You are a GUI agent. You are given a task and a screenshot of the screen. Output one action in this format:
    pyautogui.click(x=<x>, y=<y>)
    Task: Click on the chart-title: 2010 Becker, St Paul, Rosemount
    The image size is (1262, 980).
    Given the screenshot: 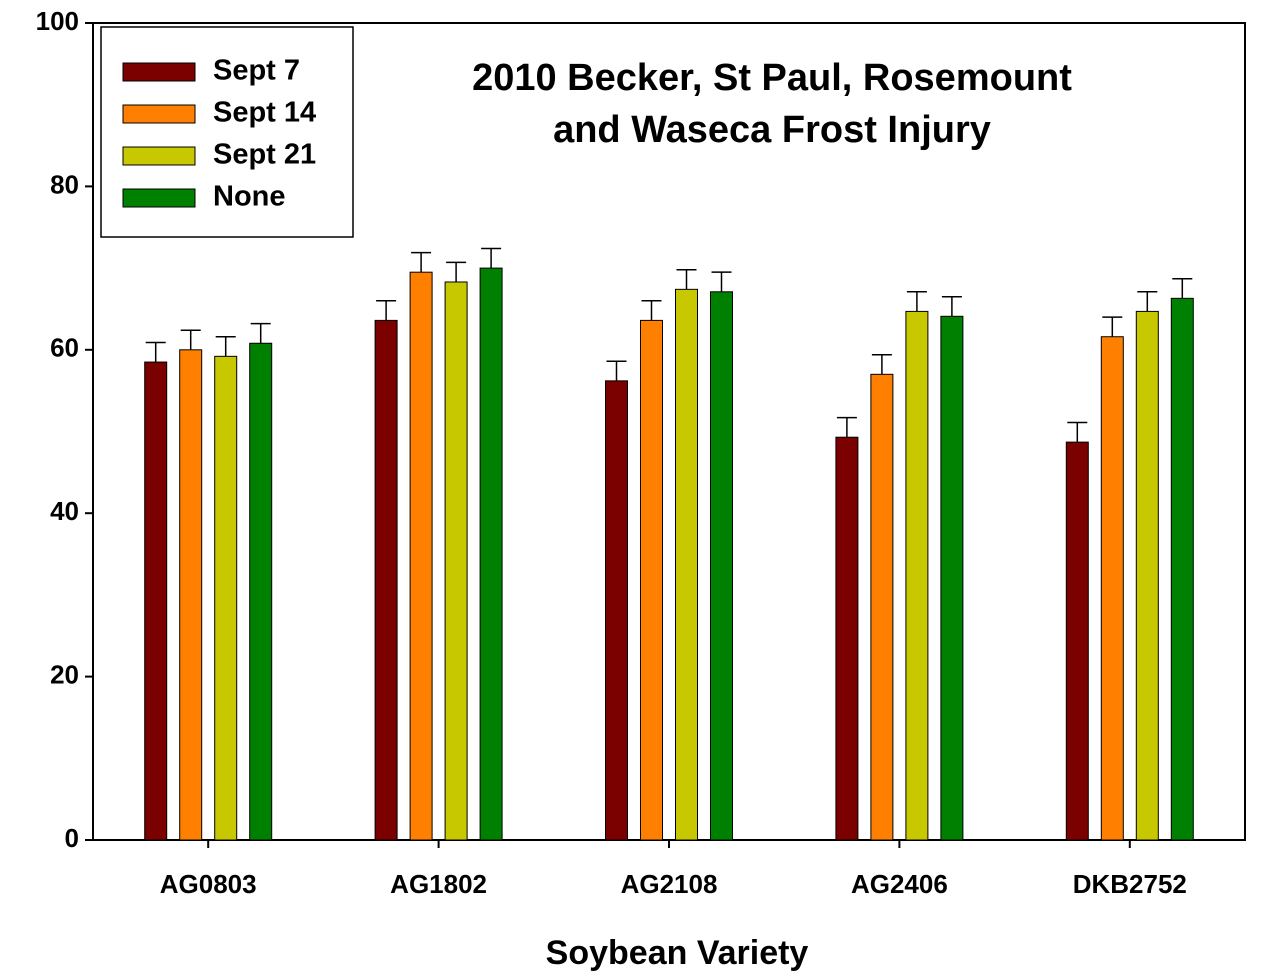 What is the action you would take?
    pyautogui.click(x=772, y=78)
    